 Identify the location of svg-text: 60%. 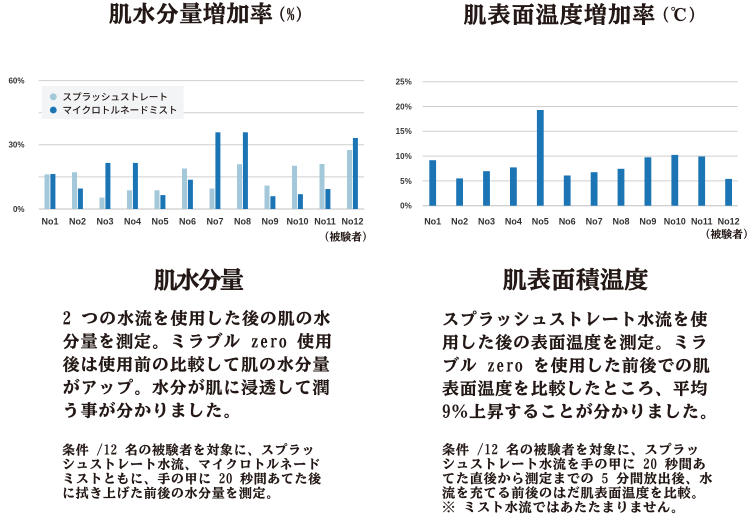
(16, 81).